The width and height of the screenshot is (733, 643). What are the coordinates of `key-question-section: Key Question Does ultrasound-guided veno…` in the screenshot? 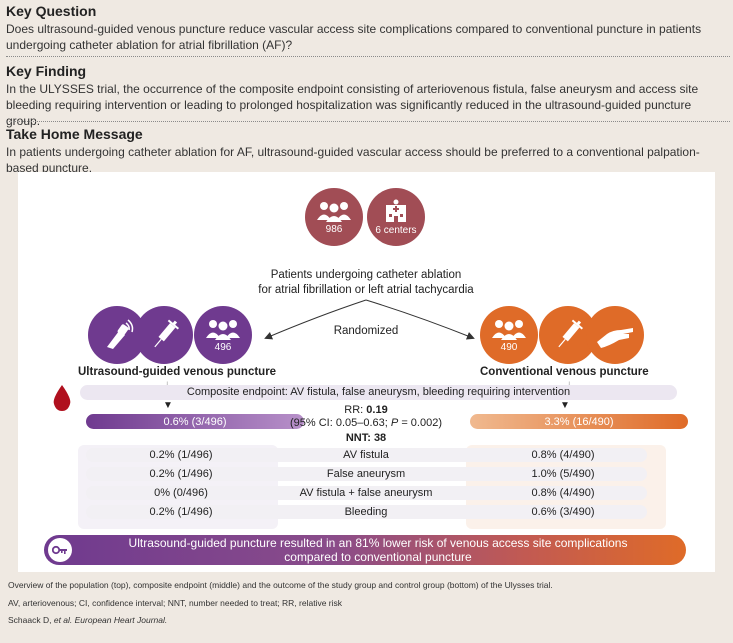 It's located at (366, 28).